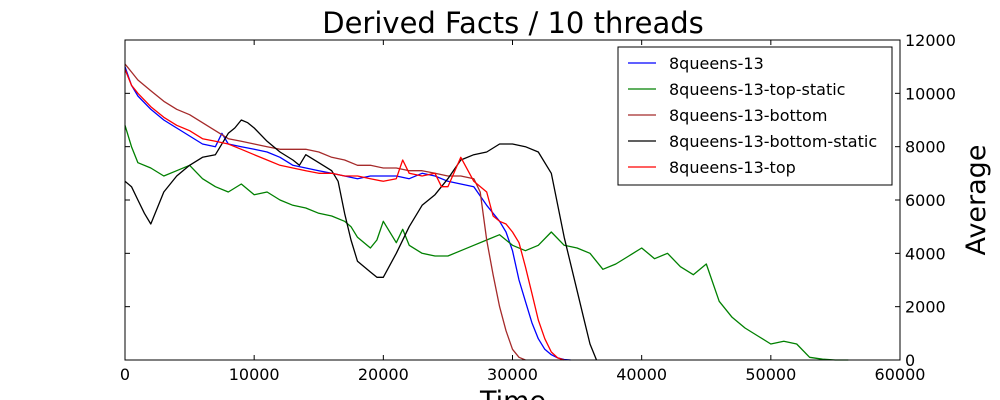  Describe the element at coordinates (512, 393) in the screenshot. I see `x-axis-title: Time` at that location.